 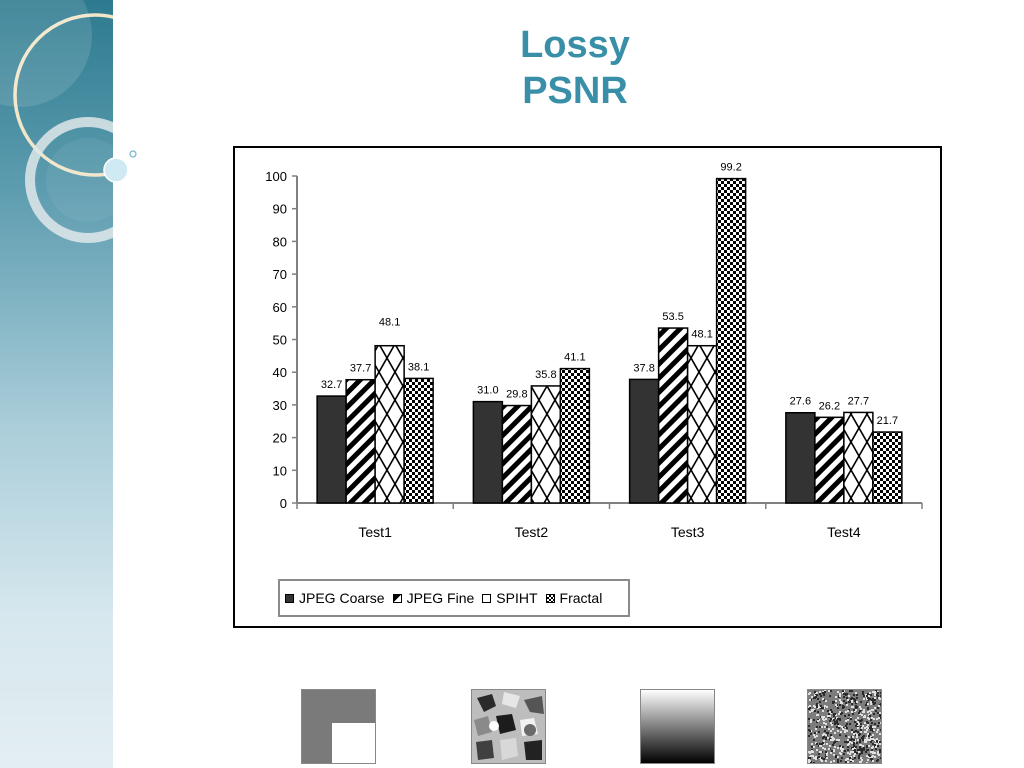 I want to click on y-tick-label: 0, so click(x=283, y=503).